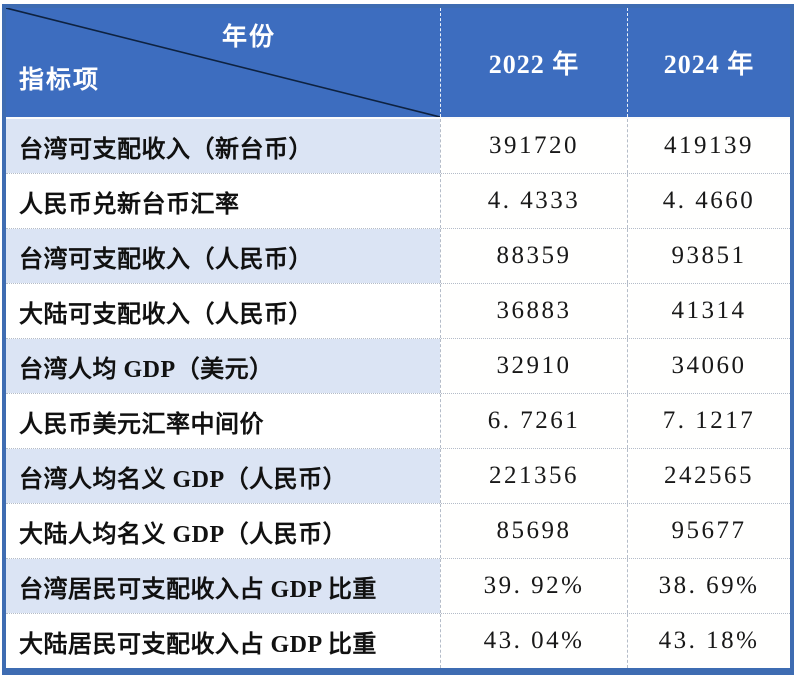 The image size is (799, 685). Describe the element at coordinates (708, 421) in the screenshot. I see `value-2024: 7. 1217` at that location.